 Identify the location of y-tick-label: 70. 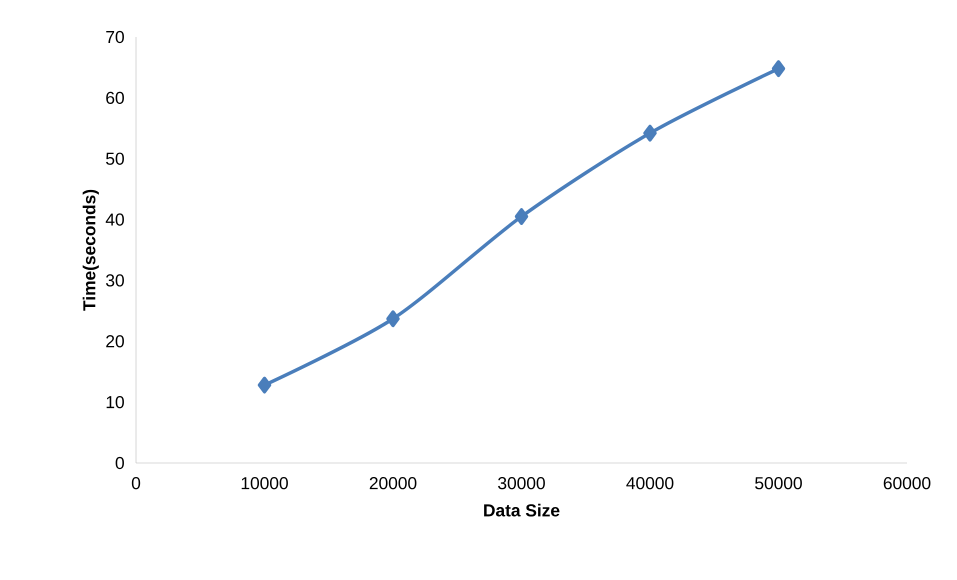
(115, 37).